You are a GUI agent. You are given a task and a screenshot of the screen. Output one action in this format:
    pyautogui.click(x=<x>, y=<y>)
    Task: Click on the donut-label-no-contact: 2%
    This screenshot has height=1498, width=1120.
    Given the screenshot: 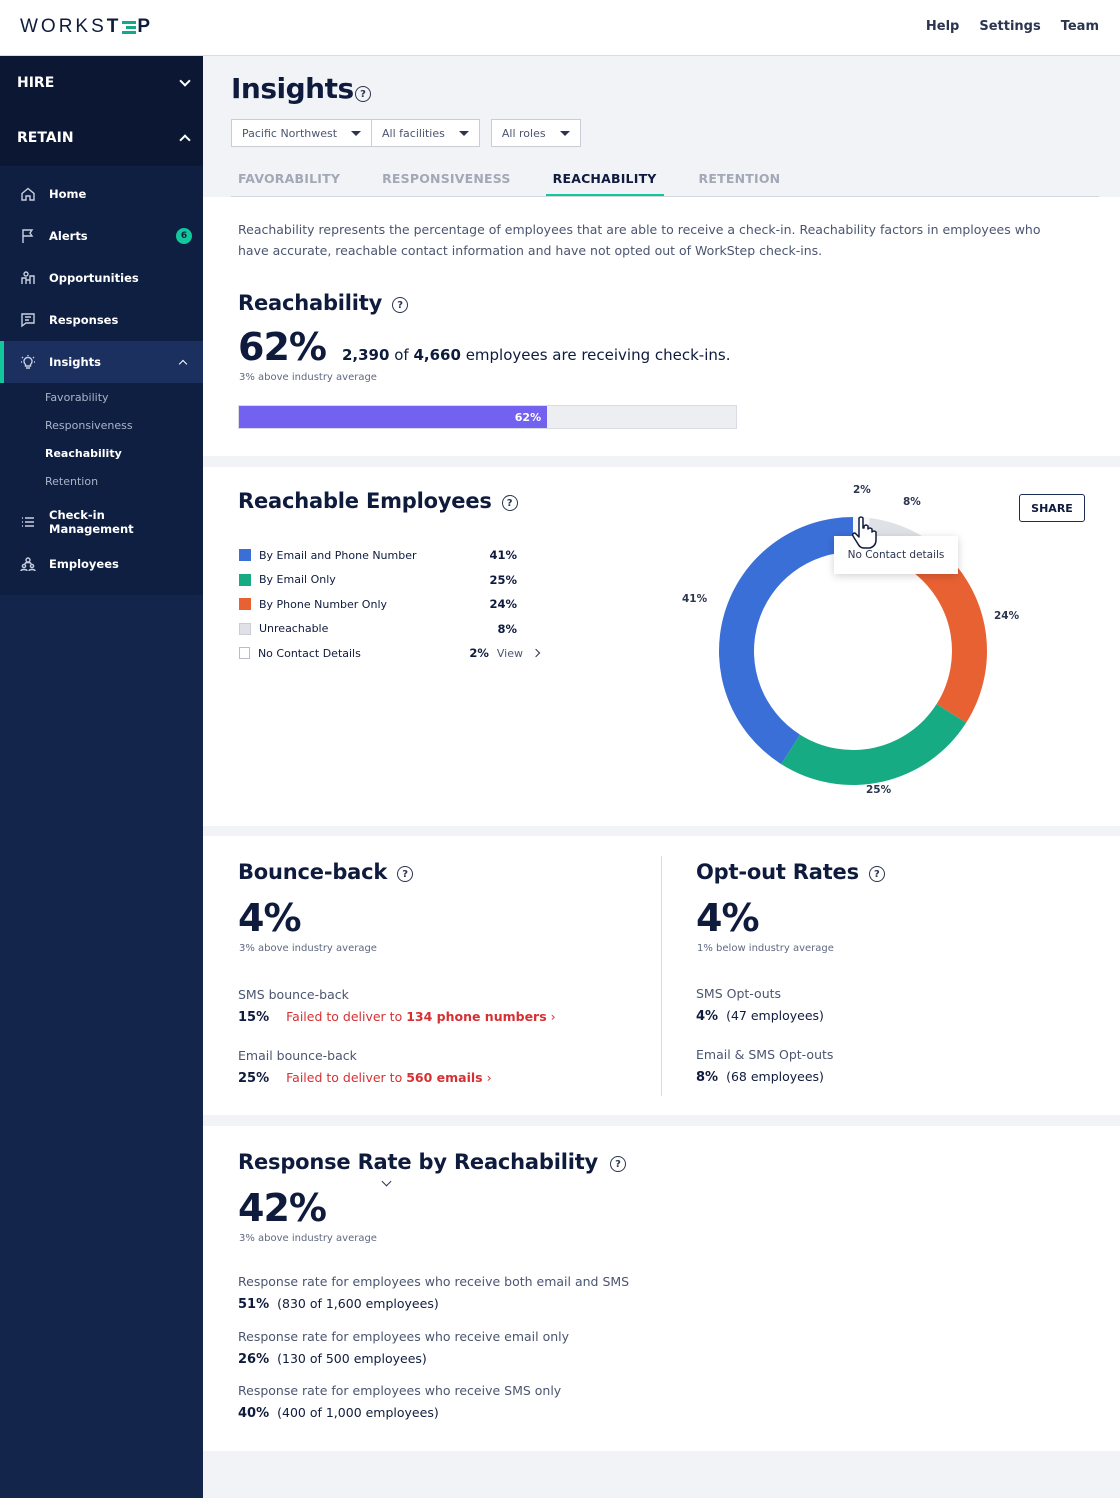 What is the action you would take?
    pyautogui.click(x=862, y=490)
    